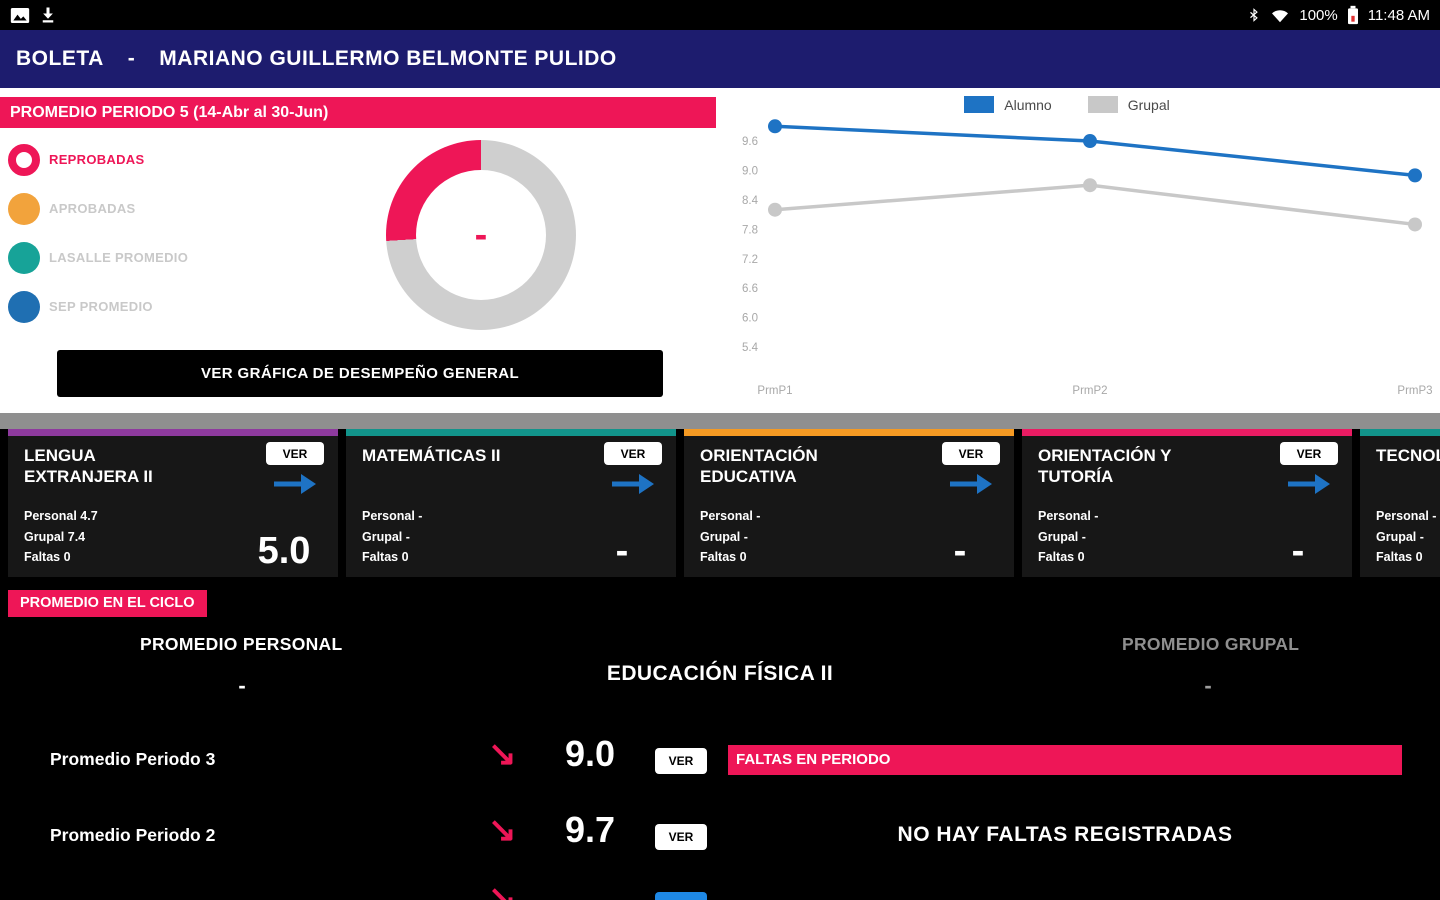 The height and width of the screenshot is (900, 1440). I want to click on donut-hole: -, so click(481, 235).